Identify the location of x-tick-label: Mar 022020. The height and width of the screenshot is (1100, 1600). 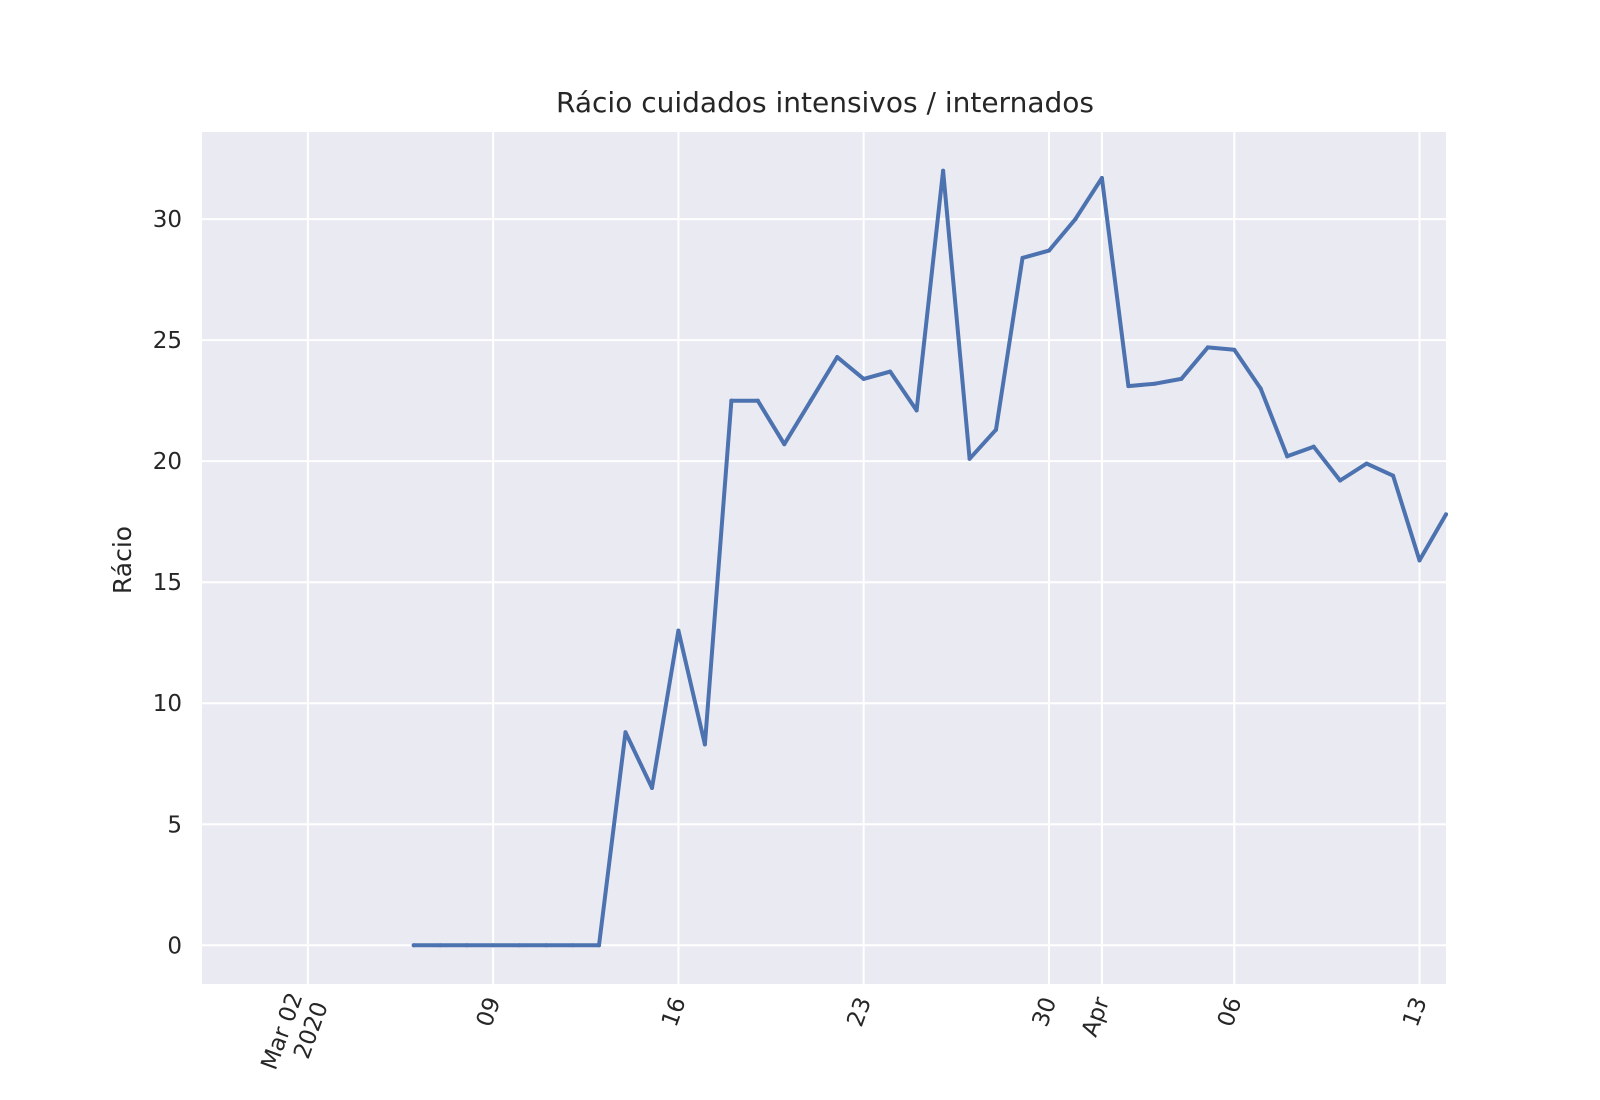
(295, 1035).